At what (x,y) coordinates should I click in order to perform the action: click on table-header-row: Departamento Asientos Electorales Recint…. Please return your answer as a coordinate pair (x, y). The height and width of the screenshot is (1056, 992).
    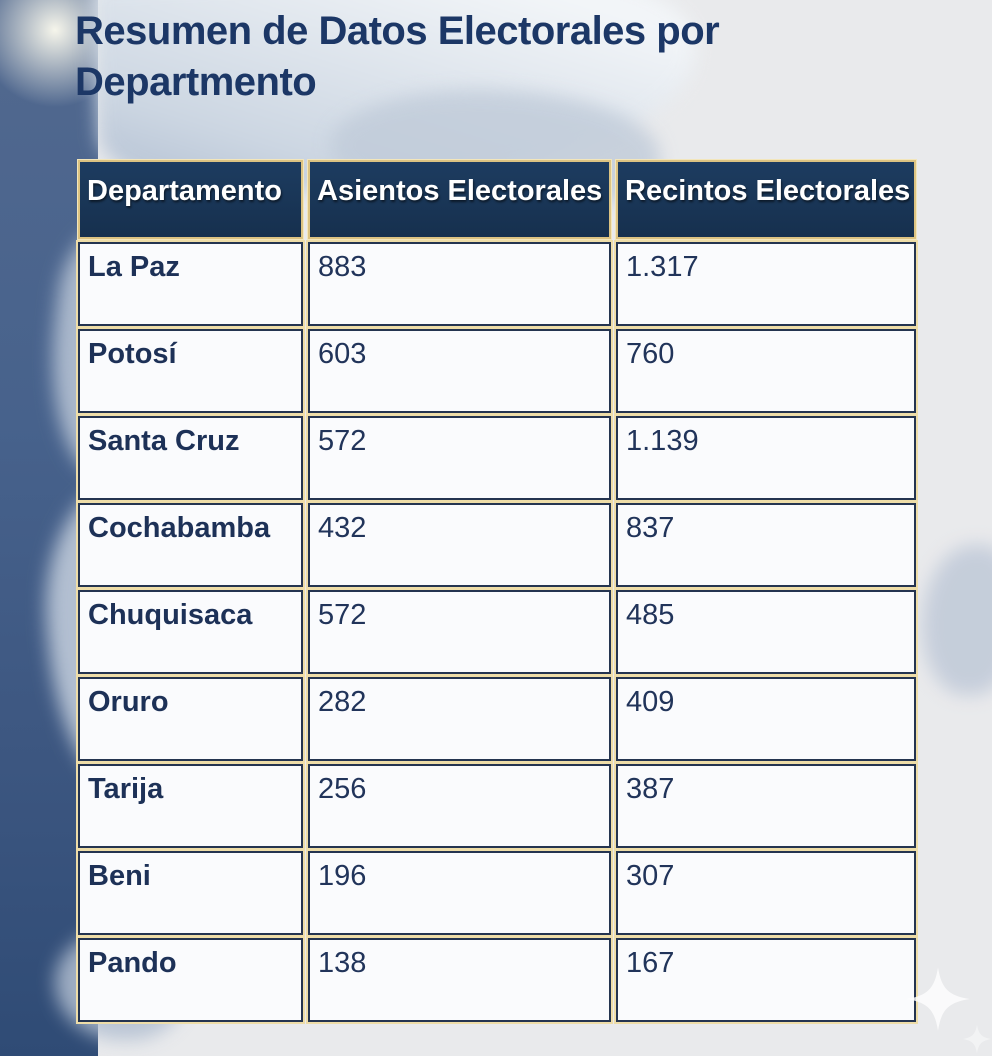
    Looking at the image, I should click on (497, 199).